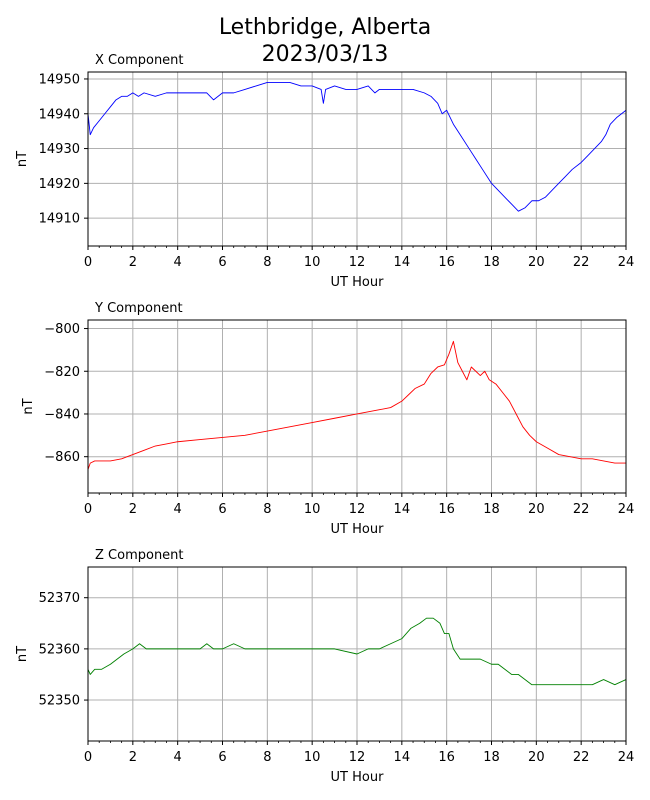 The image size is (650, 800). Describe the element at coordinates (59, 184) in the screenshot. I see `y-tick-label: 14920` at that location.